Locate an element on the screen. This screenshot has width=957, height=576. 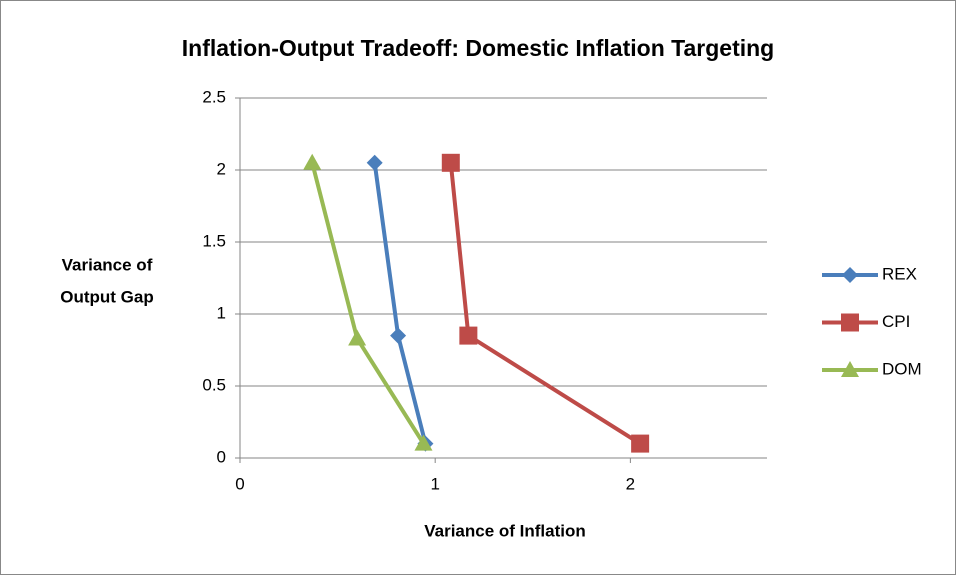
y-tick-label: 0 is located at coordinates (221, 456).